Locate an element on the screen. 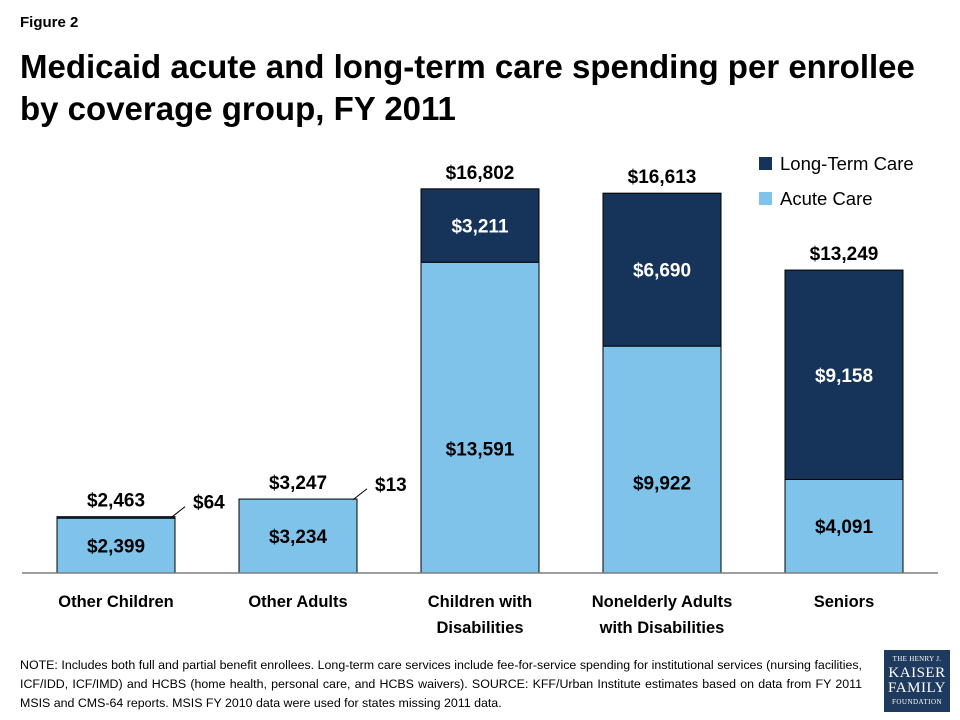  category-label: Nonelderly Adults is located at coordinates (662, 602).